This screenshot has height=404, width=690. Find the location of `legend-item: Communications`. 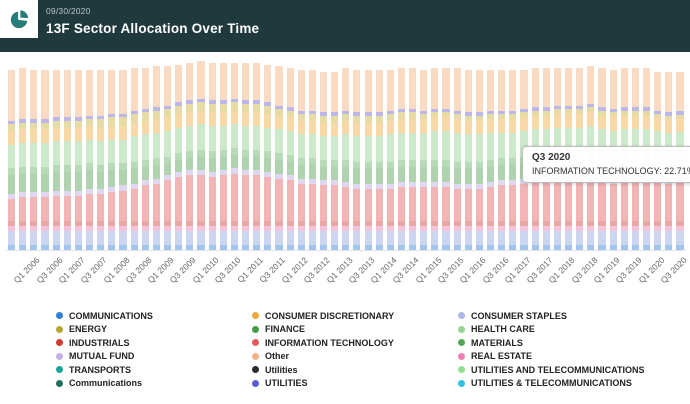

legend-item: Communications is located at coordinates (154, 384).